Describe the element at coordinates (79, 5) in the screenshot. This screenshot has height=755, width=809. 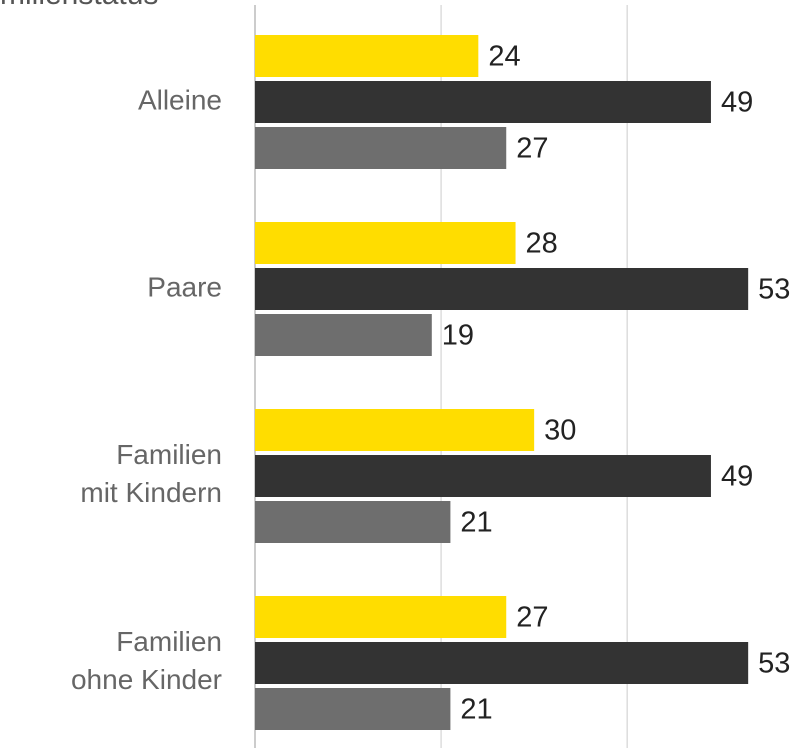
I see `chart-title: milienstatus` at that location.